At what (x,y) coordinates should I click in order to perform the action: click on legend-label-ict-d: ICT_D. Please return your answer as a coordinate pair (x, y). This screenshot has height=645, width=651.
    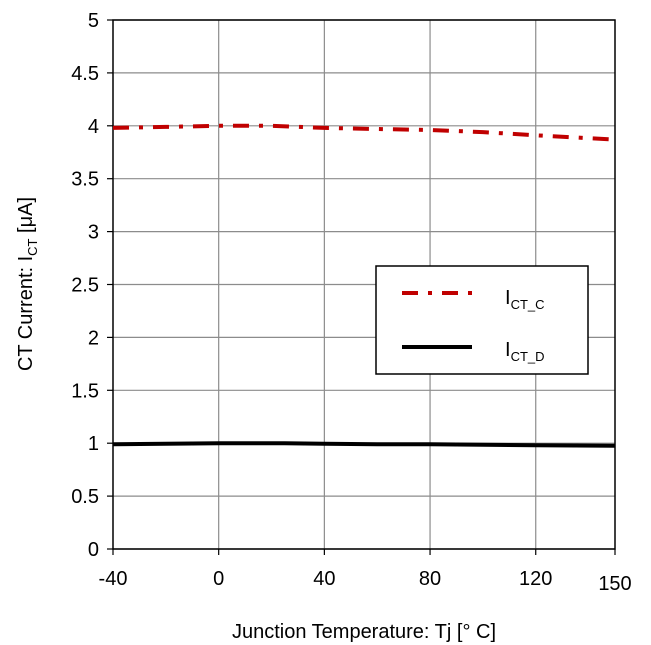
    Looking at the image, I should click on (525, 351).